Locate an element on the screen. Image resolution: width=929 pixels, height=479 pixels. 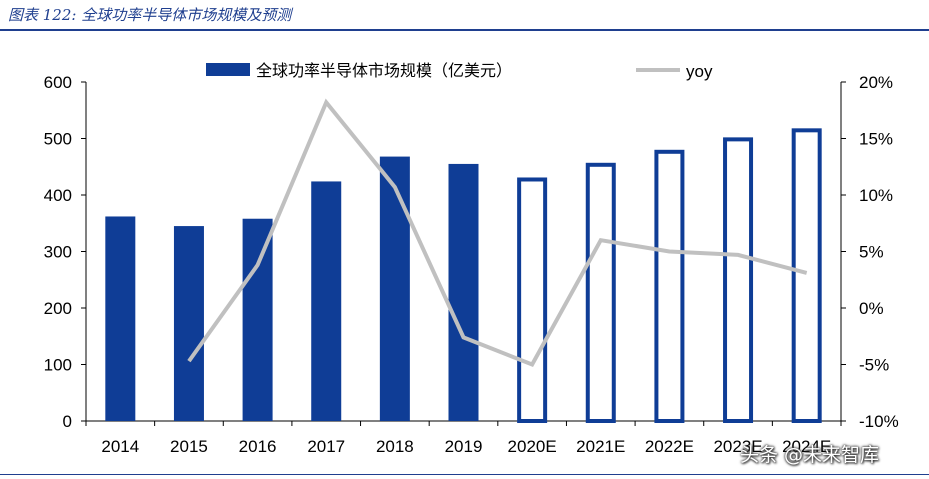
watermark-text: 头条 @未来智库 is located at coordinates (810, 455).